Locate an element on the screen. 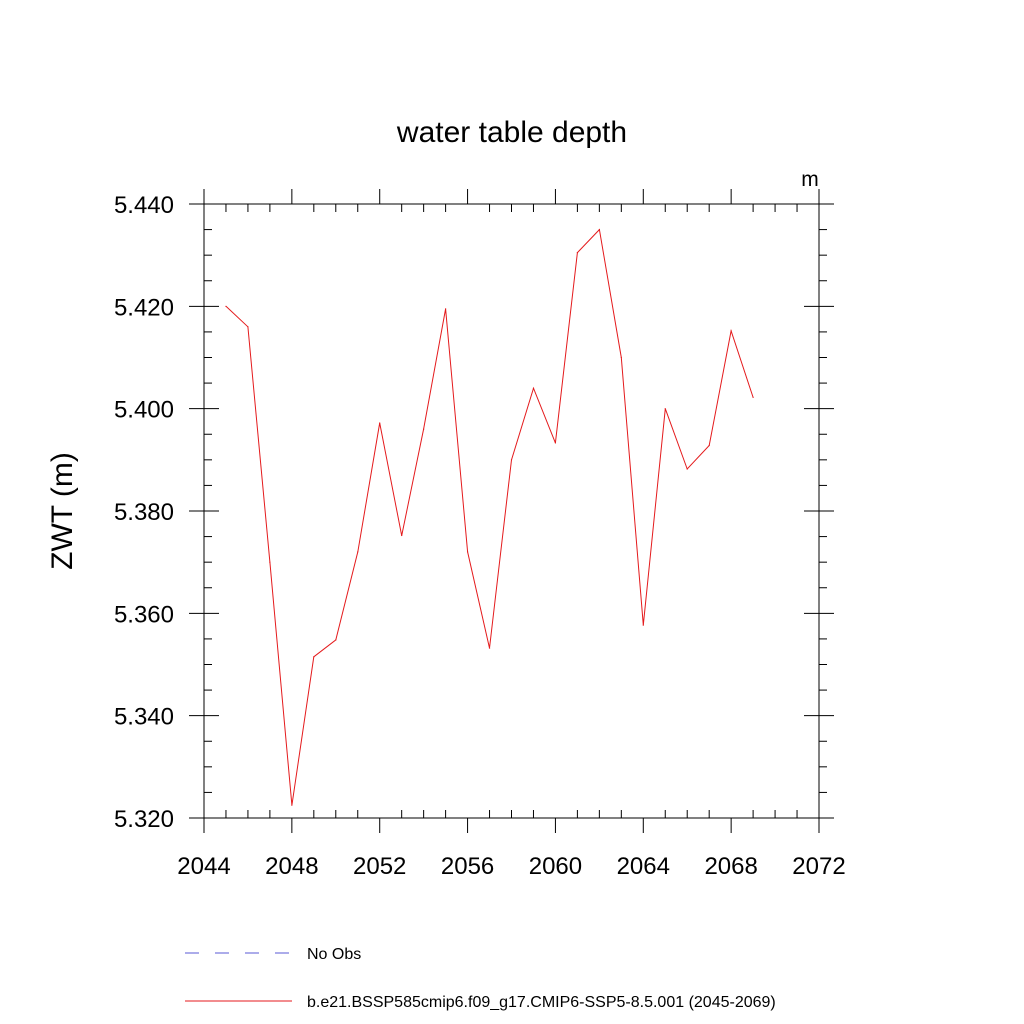 The width and height of the screenshot is (1024, 1024). units-label: m is located at coordinates (810, 179).